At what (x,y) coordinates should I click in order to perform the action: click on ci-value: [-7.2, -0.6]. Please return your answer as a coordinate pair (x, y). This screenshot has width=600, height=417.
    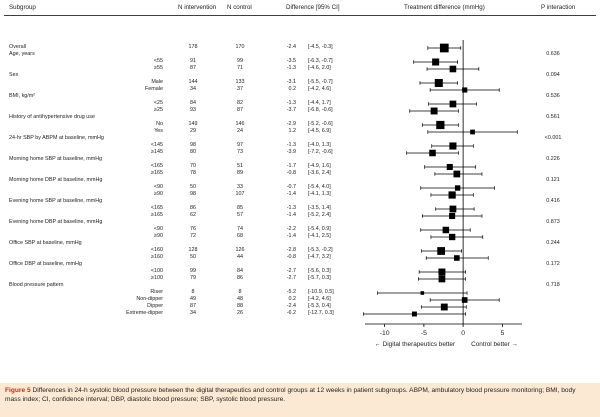
    Looking at the image, I should click on (320, 152).